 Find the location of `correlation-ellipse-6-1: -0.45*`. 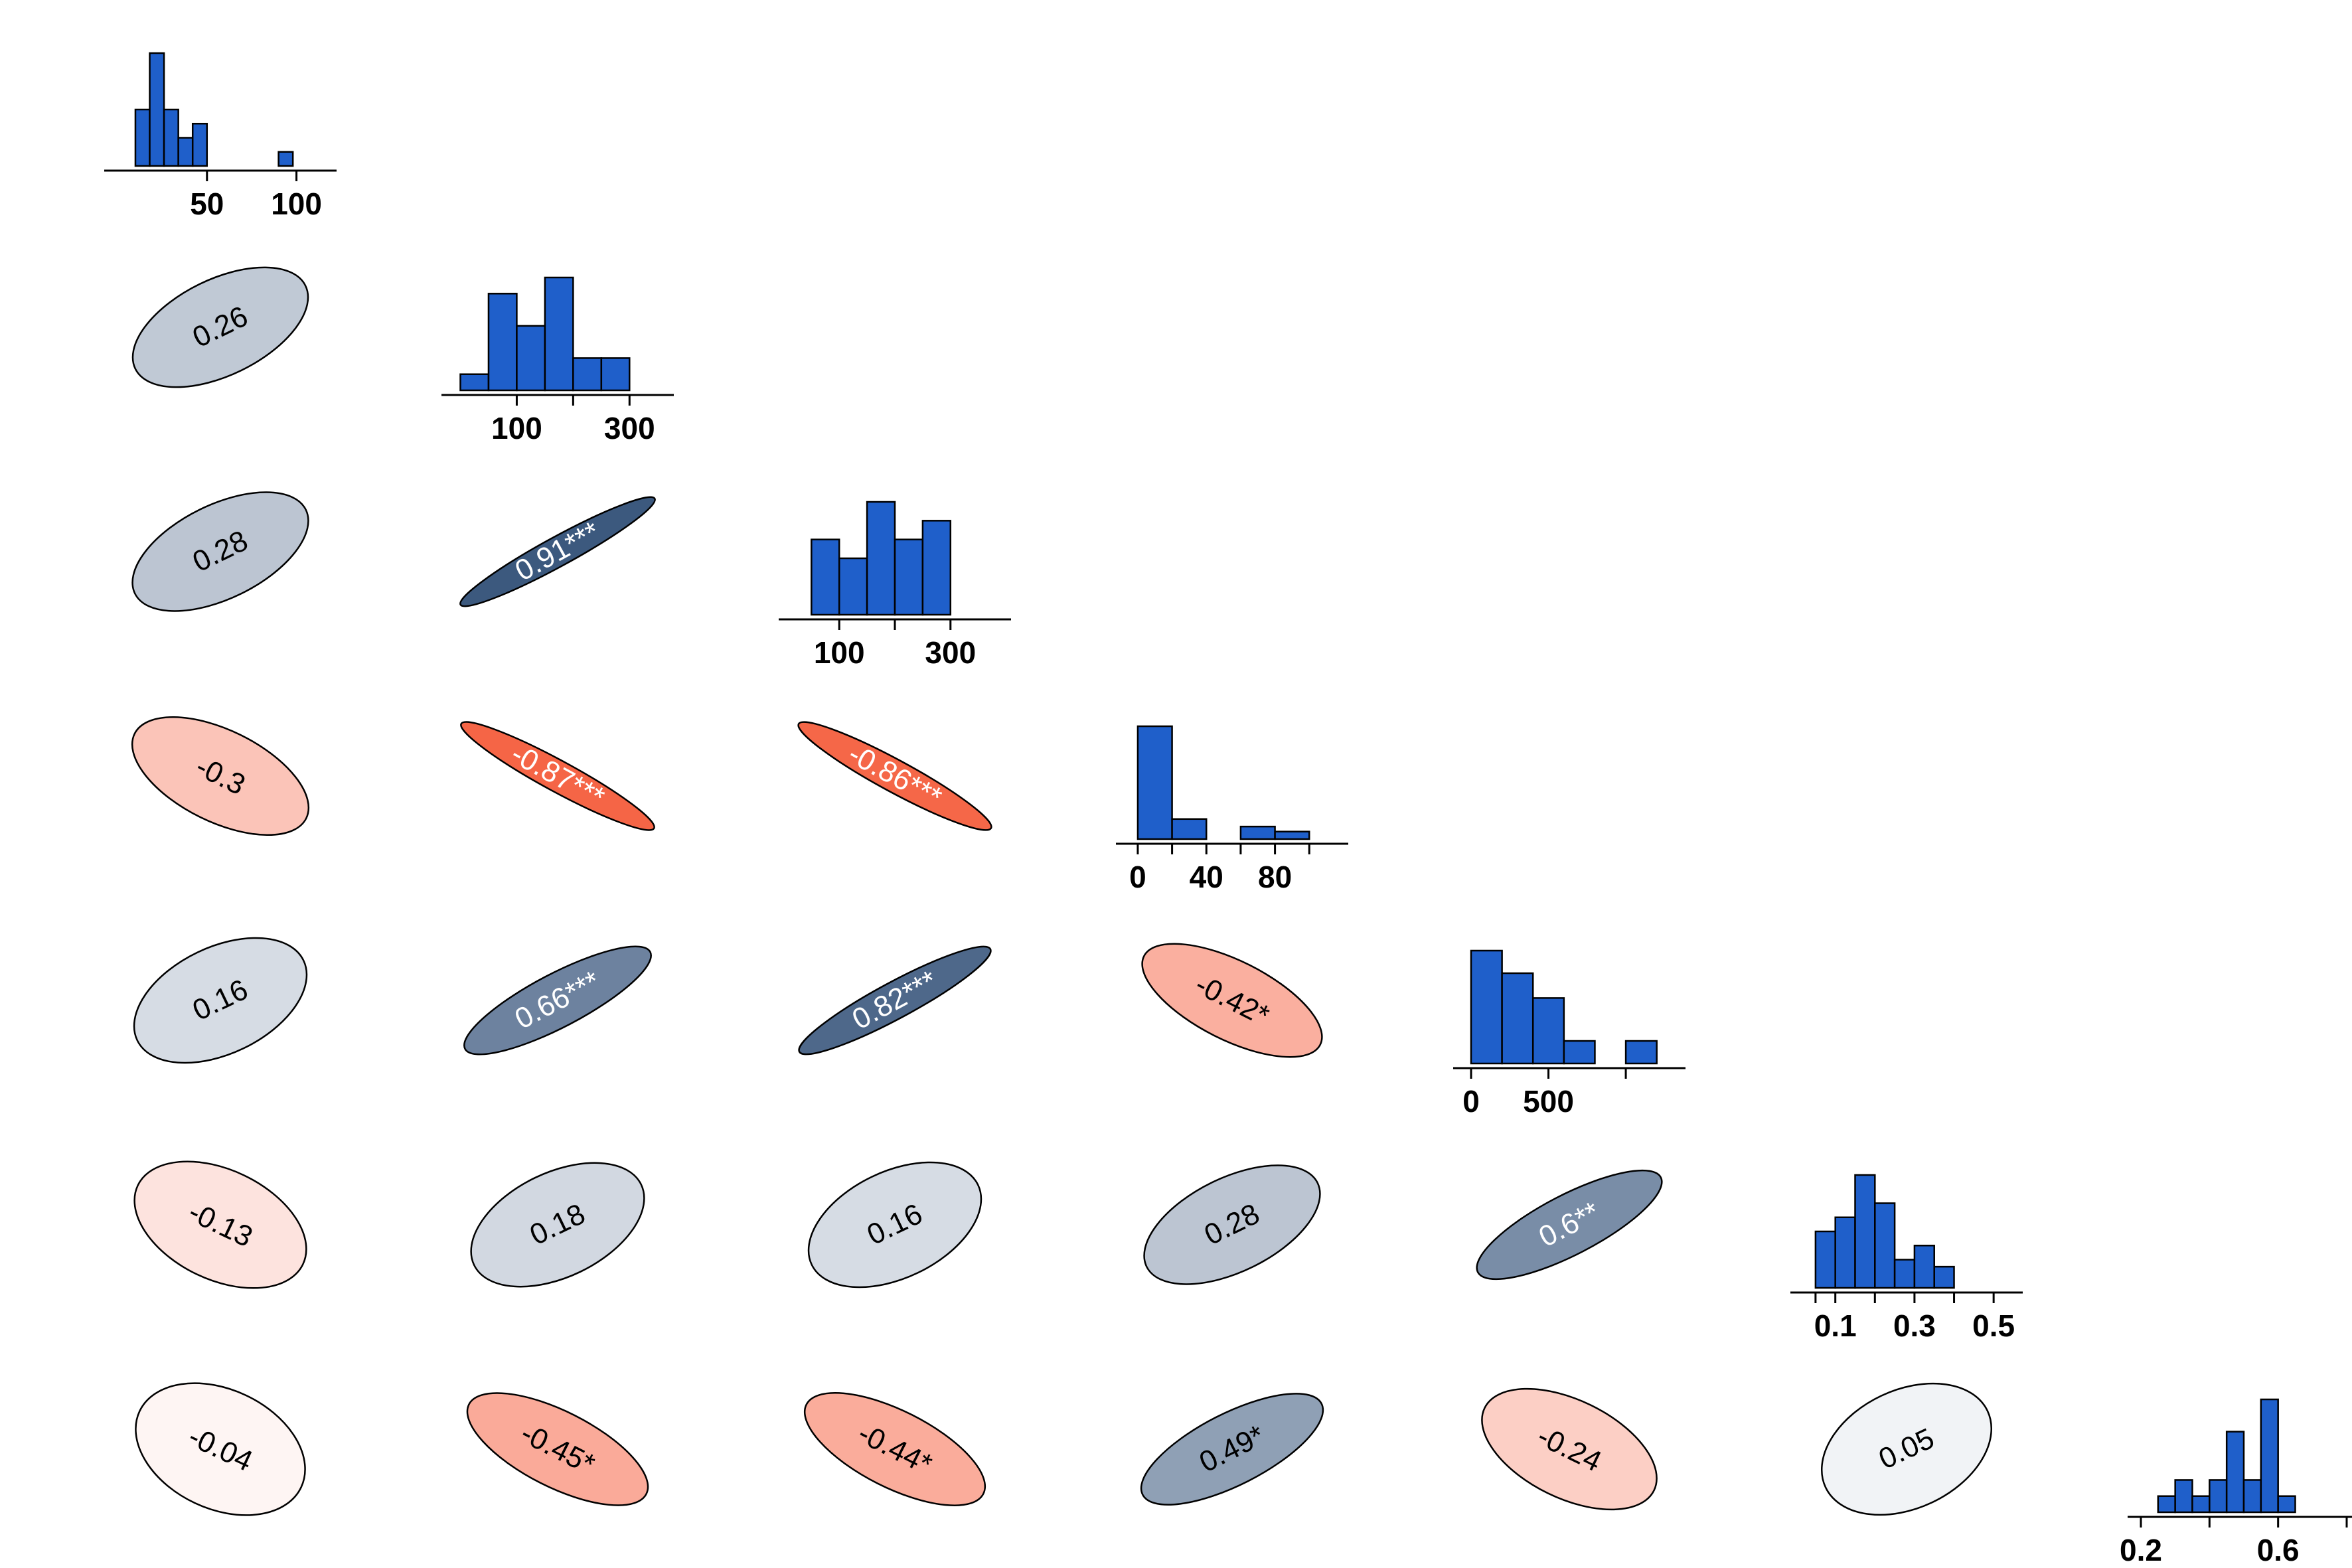

correlation-ellipse-6-1: -0.45* is located at coordinates (557, 1449).